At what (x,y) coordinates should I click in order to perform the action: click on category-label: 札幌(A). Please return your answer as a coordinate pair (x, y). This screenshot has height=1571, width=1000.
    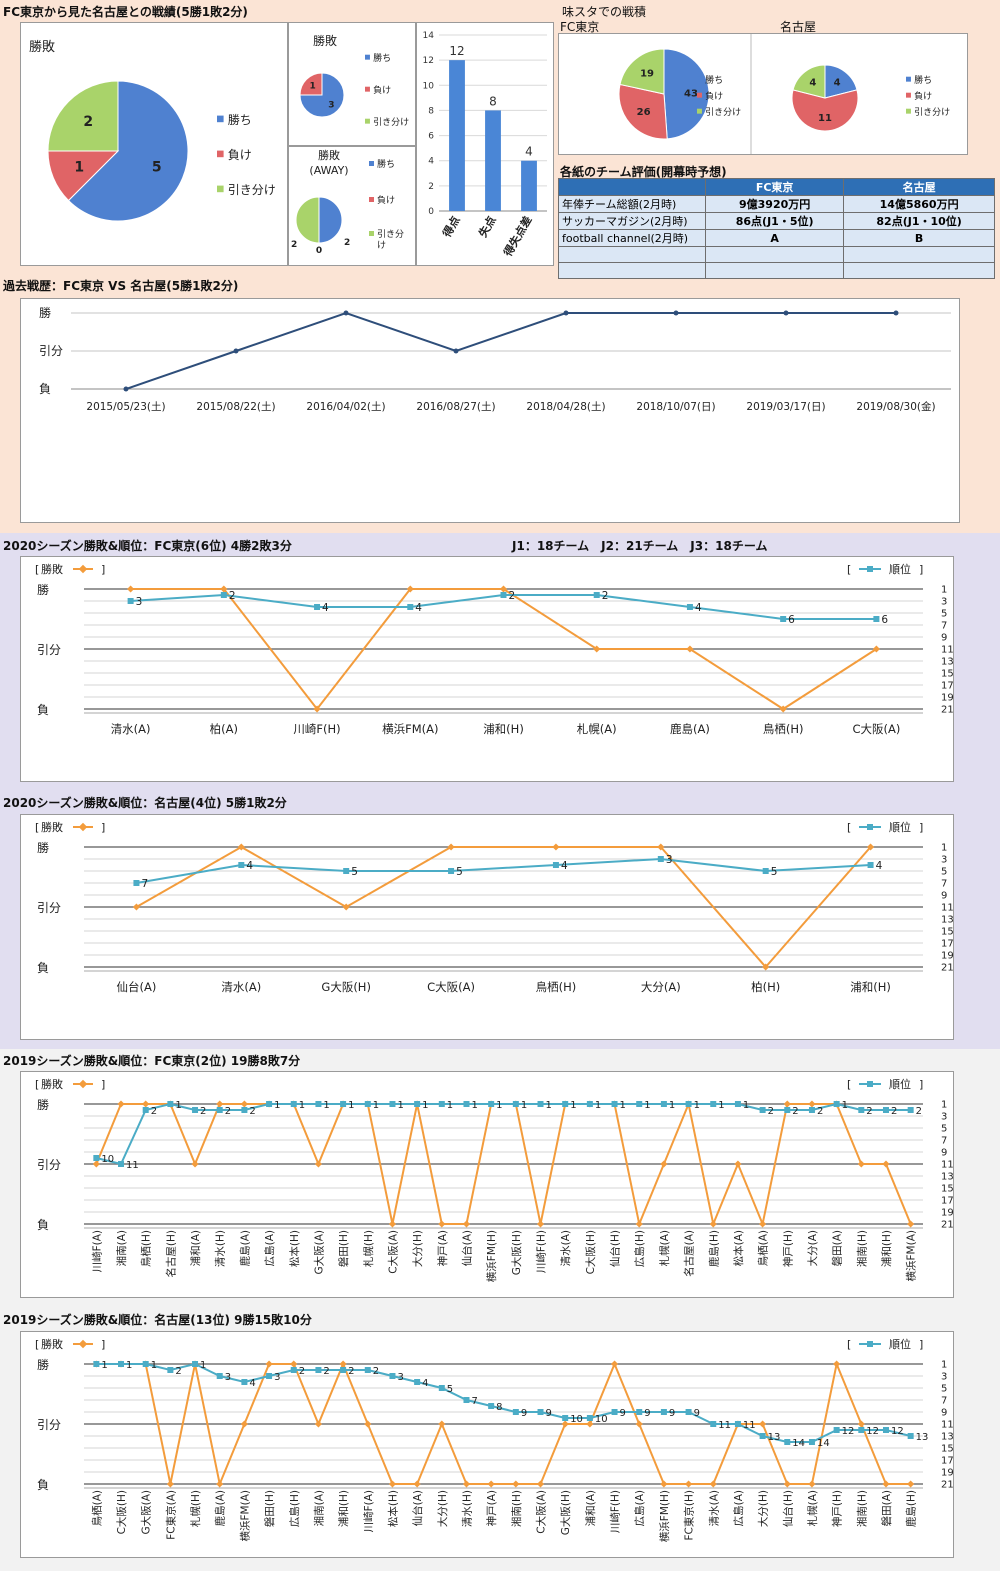
    Looking at the image, I should click on (664, 1248).